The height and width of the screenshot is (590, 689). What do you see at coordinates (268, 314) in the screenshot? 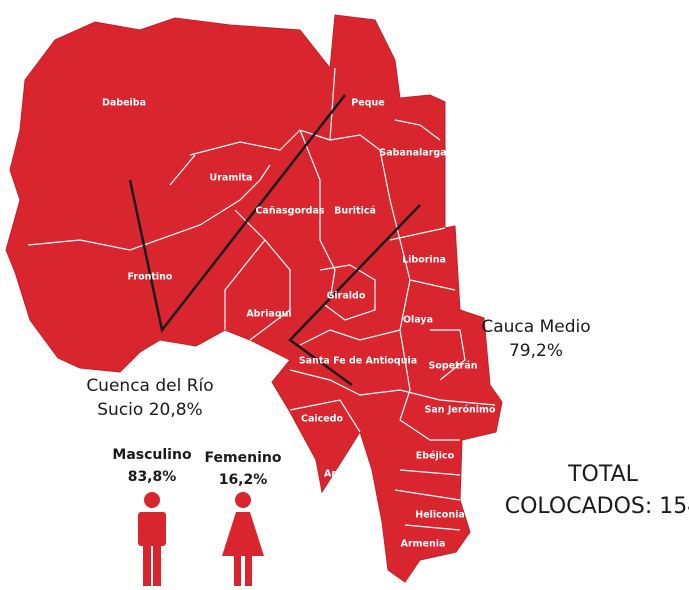
I see `municipality-label: Abriaqui` at bounding box center [268, 314].